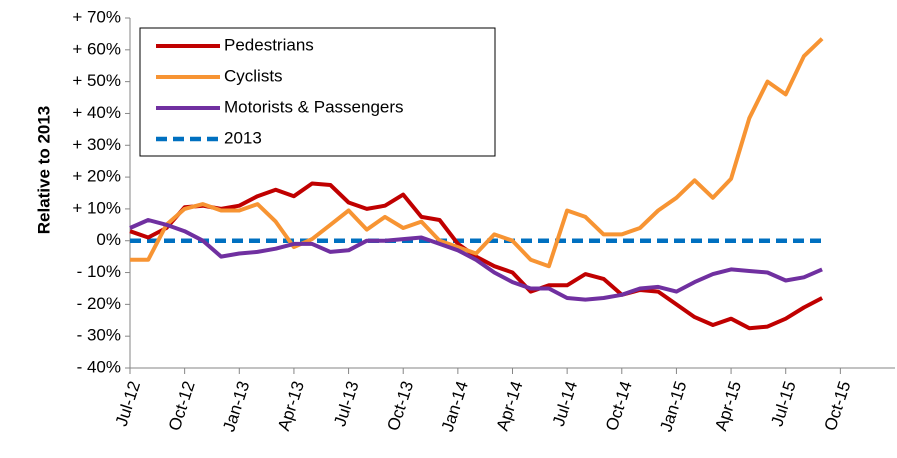  What do you see at coordinates (96, 16) in the screenshot?
I see `y-tick-label: + 70%` at bounding box center [96, 16].